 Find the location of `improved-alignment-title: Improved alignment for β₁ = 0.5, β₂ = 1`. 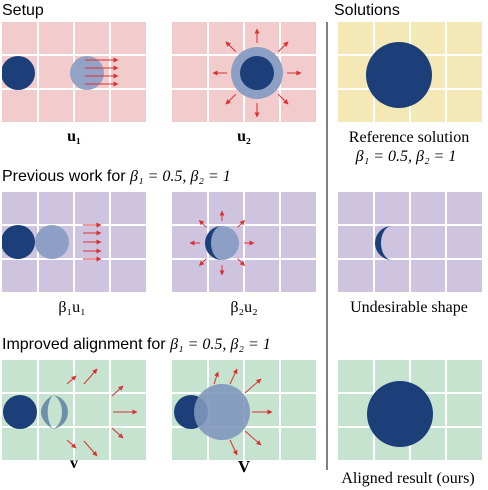

improved-alignment-title: Improved alignment for β₁ = 0.5, β₂ = 1 is located at coordinates (136, 344).